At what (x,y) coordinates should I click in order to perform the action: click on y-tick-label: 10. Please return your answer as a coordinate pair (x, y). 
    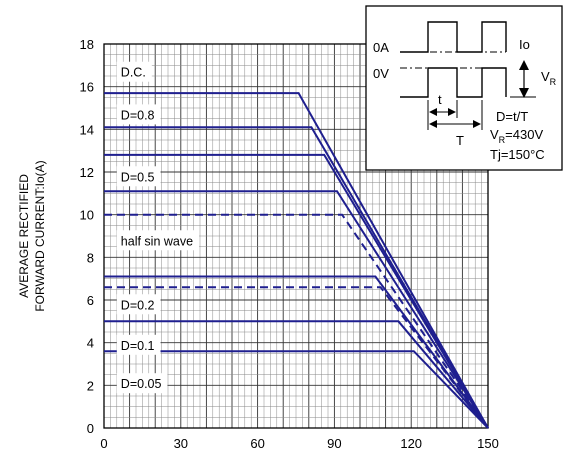
    Looking at the image, I should click on (87, 215).